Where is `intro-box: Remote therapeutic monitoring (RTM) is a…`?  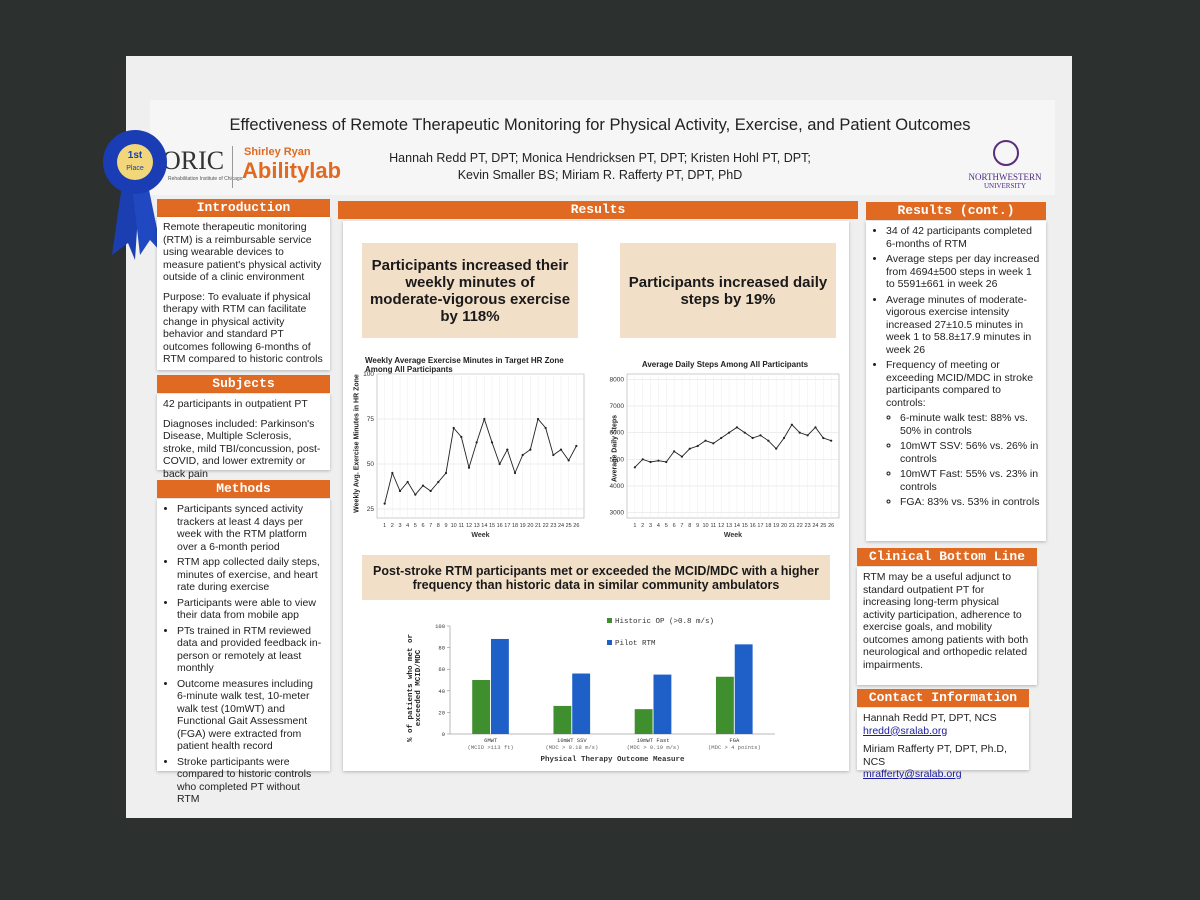 intro-box: Remote therapeutic monitoring (RTM) is a… is located at coordinates (243, 293).